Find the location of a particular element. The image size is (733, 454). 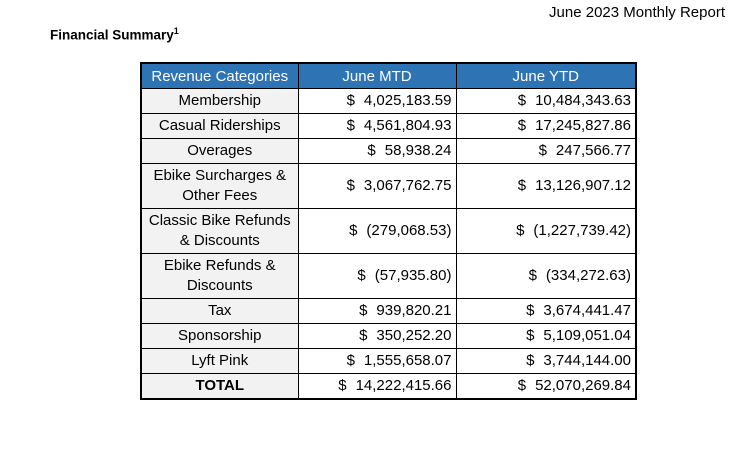

category-cell: Ebike Refunds & Discounts is located at coordinates (219, 276).